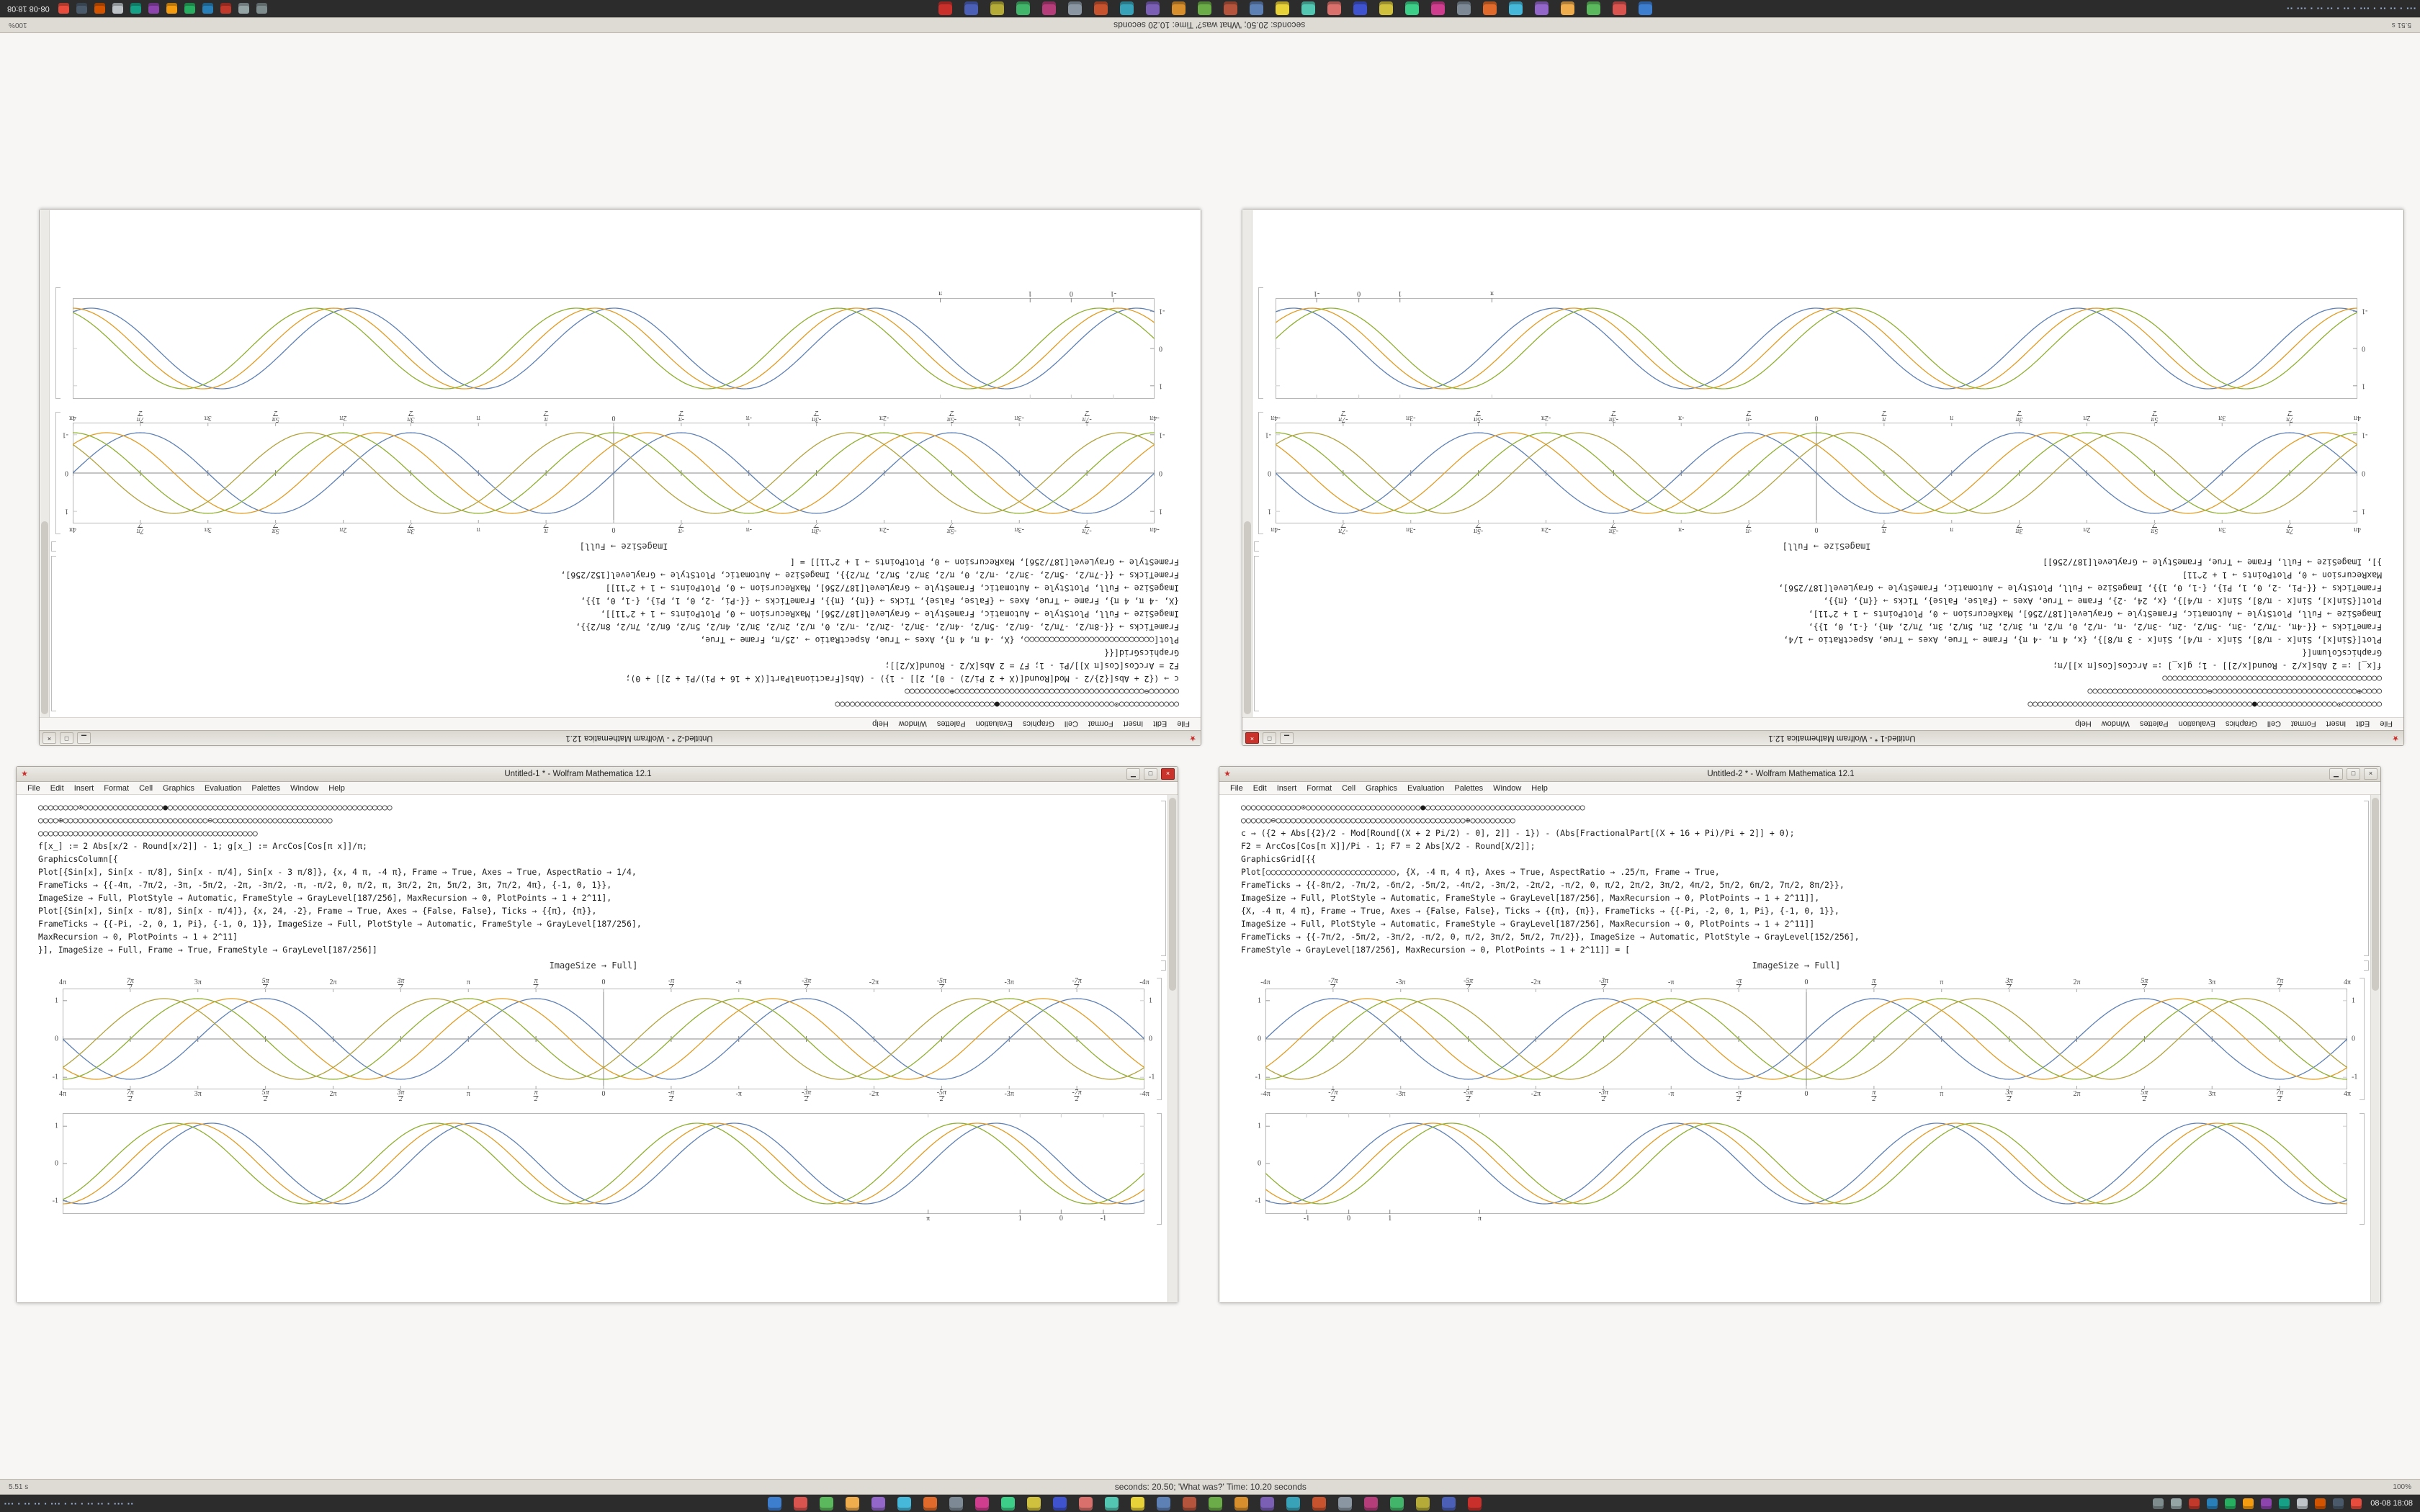  Describe the element at coordinates (2371, 774) in the screenshot. I see `close-button: ×` at that location.